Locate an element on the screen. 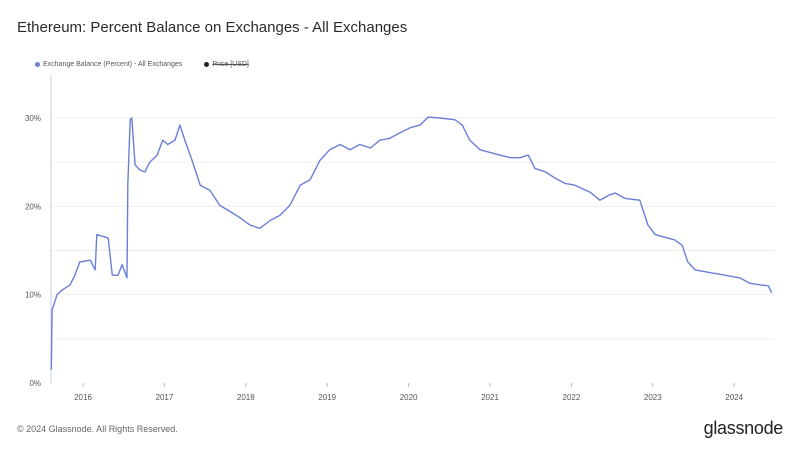  y-tick-label: 30% is located at coordinates (33, 118).